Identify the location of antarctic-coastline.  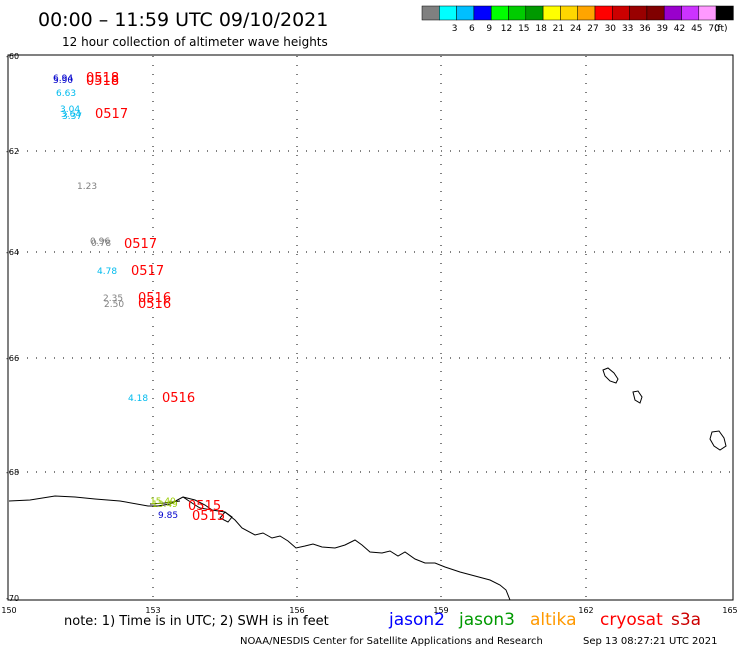
(259, 548).